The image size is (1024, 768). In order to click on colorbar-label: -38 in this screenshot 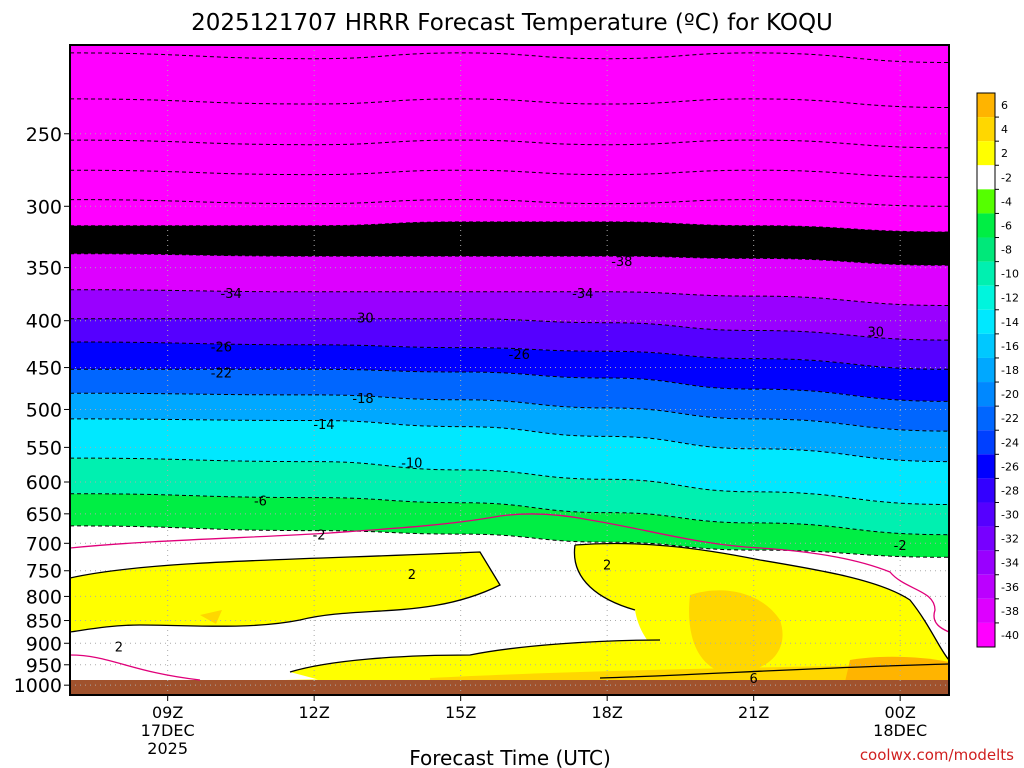, I will do `click(1010, 611)`.